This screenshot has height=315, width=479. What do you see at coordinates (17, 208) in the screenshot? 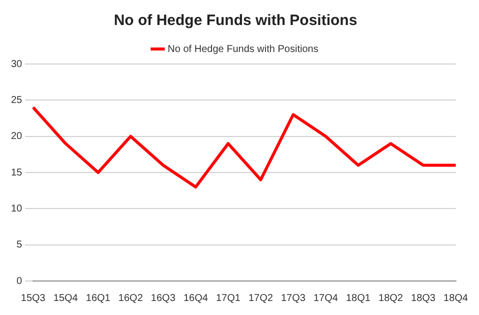
I see `y-tick-label: 10` at bounding box center [17, 208].